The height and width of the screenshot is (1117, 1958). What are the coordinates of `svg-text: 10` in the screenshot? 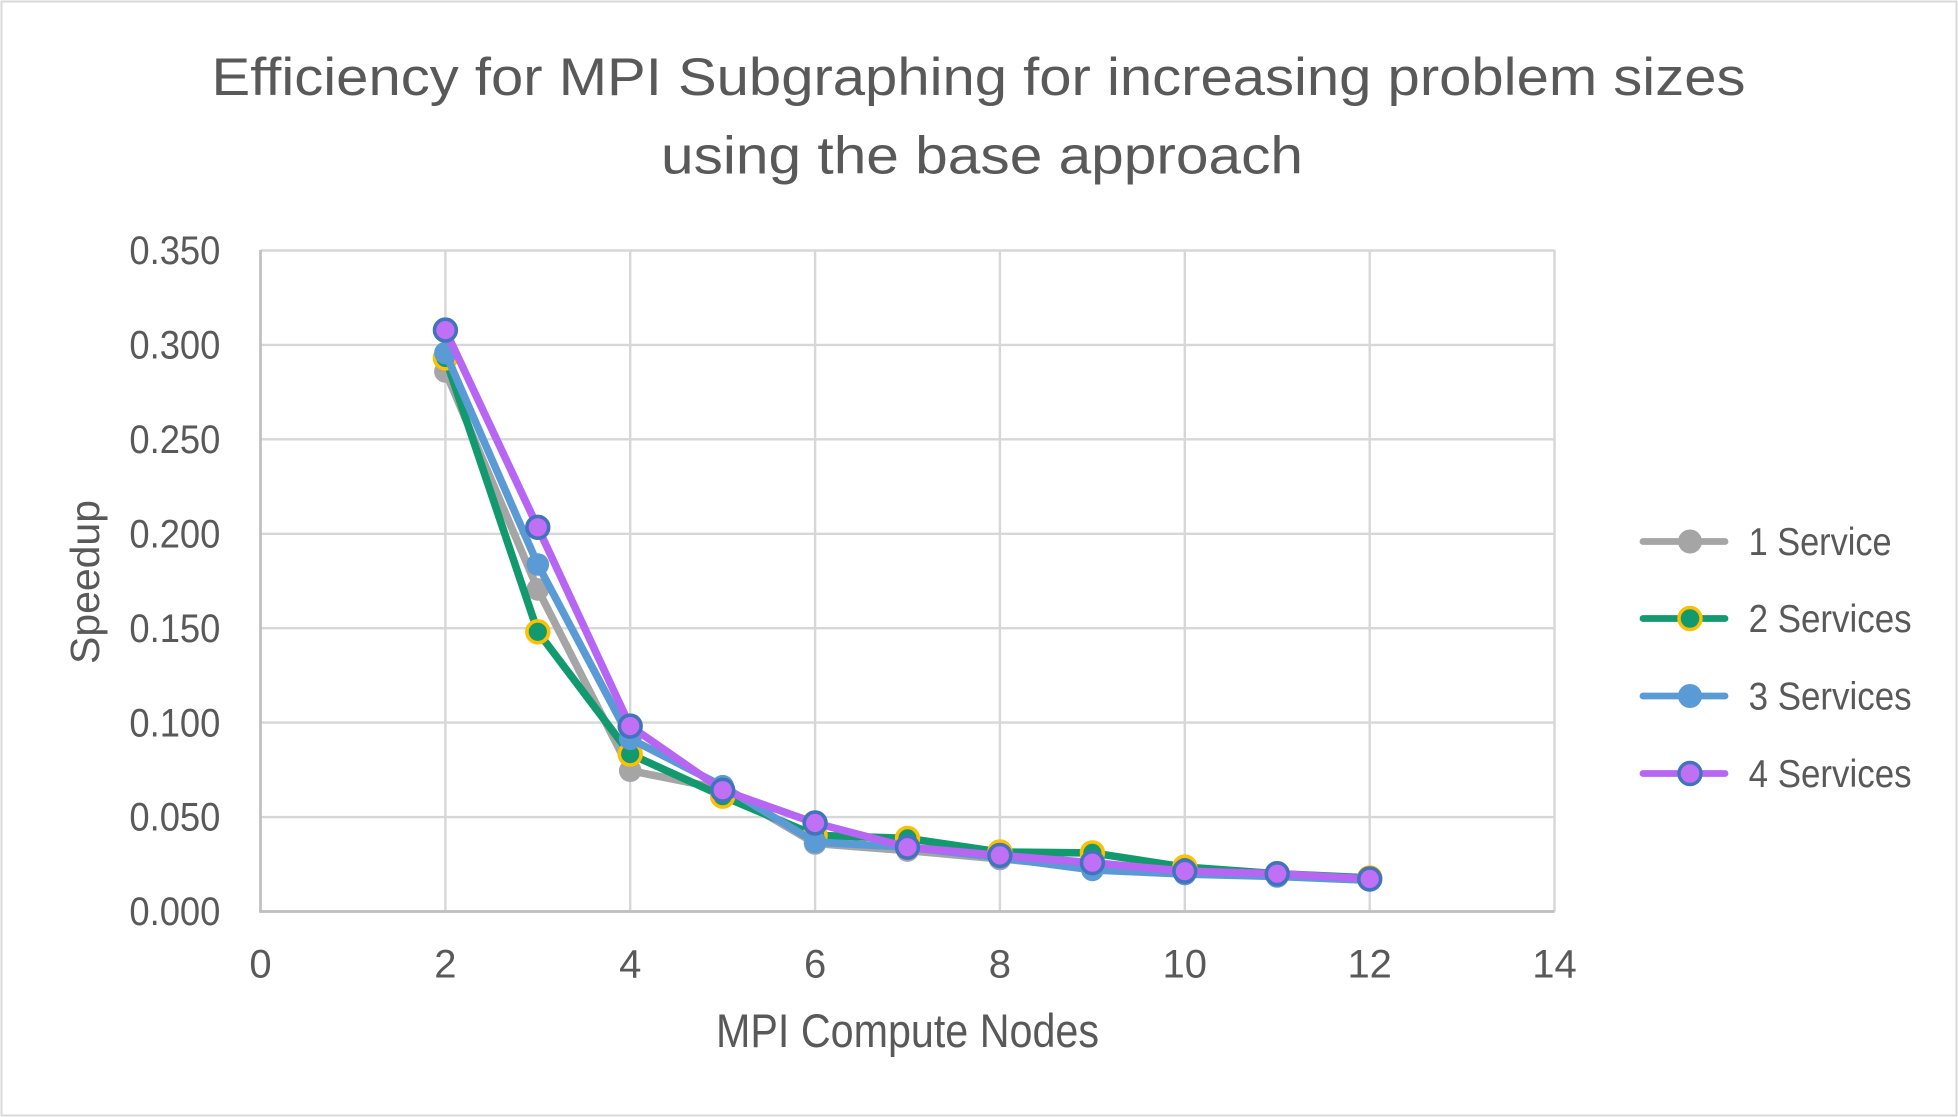 It's located at (1185, 965).